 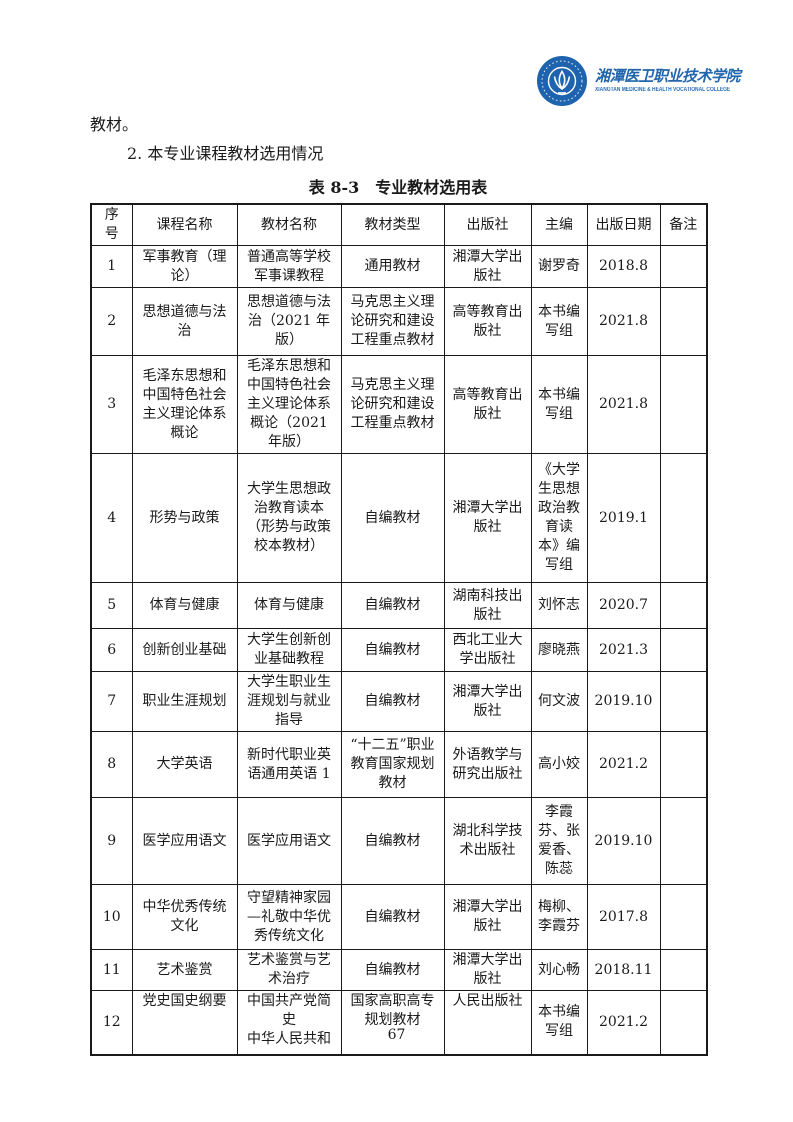 I want to click on table-cell: 2021.3, so click(x=623, y=650).